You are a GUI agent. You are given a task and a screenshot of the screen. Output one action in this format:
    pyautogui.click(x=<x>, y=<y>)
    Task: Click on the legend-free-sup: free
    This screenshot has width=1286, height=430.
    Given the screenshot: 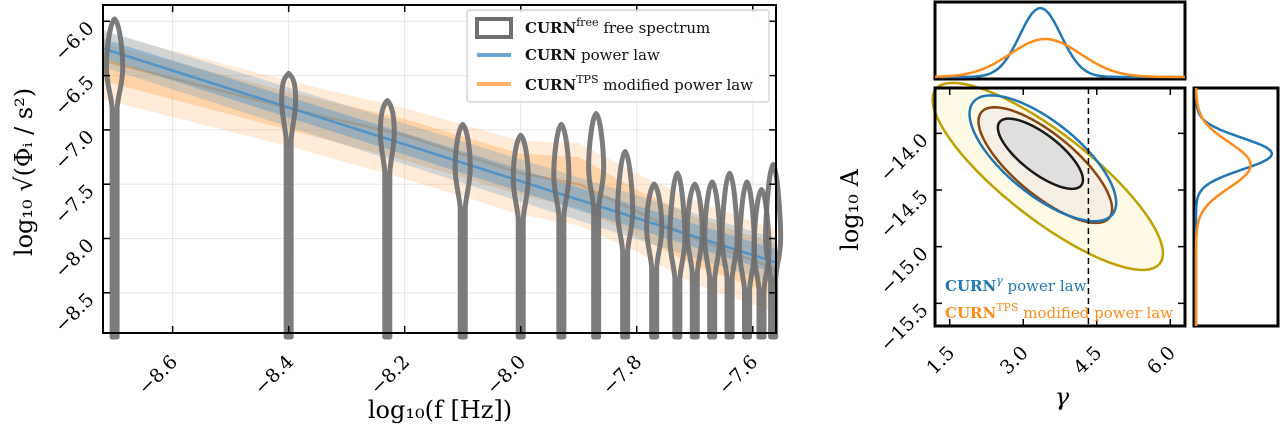 What is the action you would take?
    pyautogui.click(x=587, y=22)
    